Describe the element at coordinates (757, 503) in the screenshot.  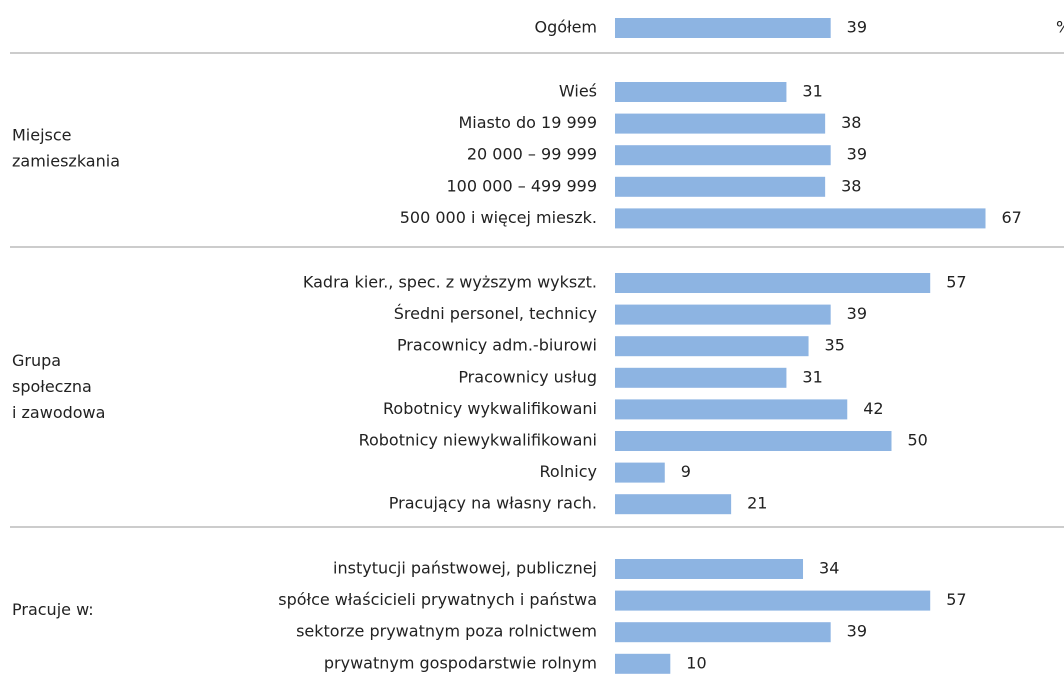
I see `value-label: 21` at that location.